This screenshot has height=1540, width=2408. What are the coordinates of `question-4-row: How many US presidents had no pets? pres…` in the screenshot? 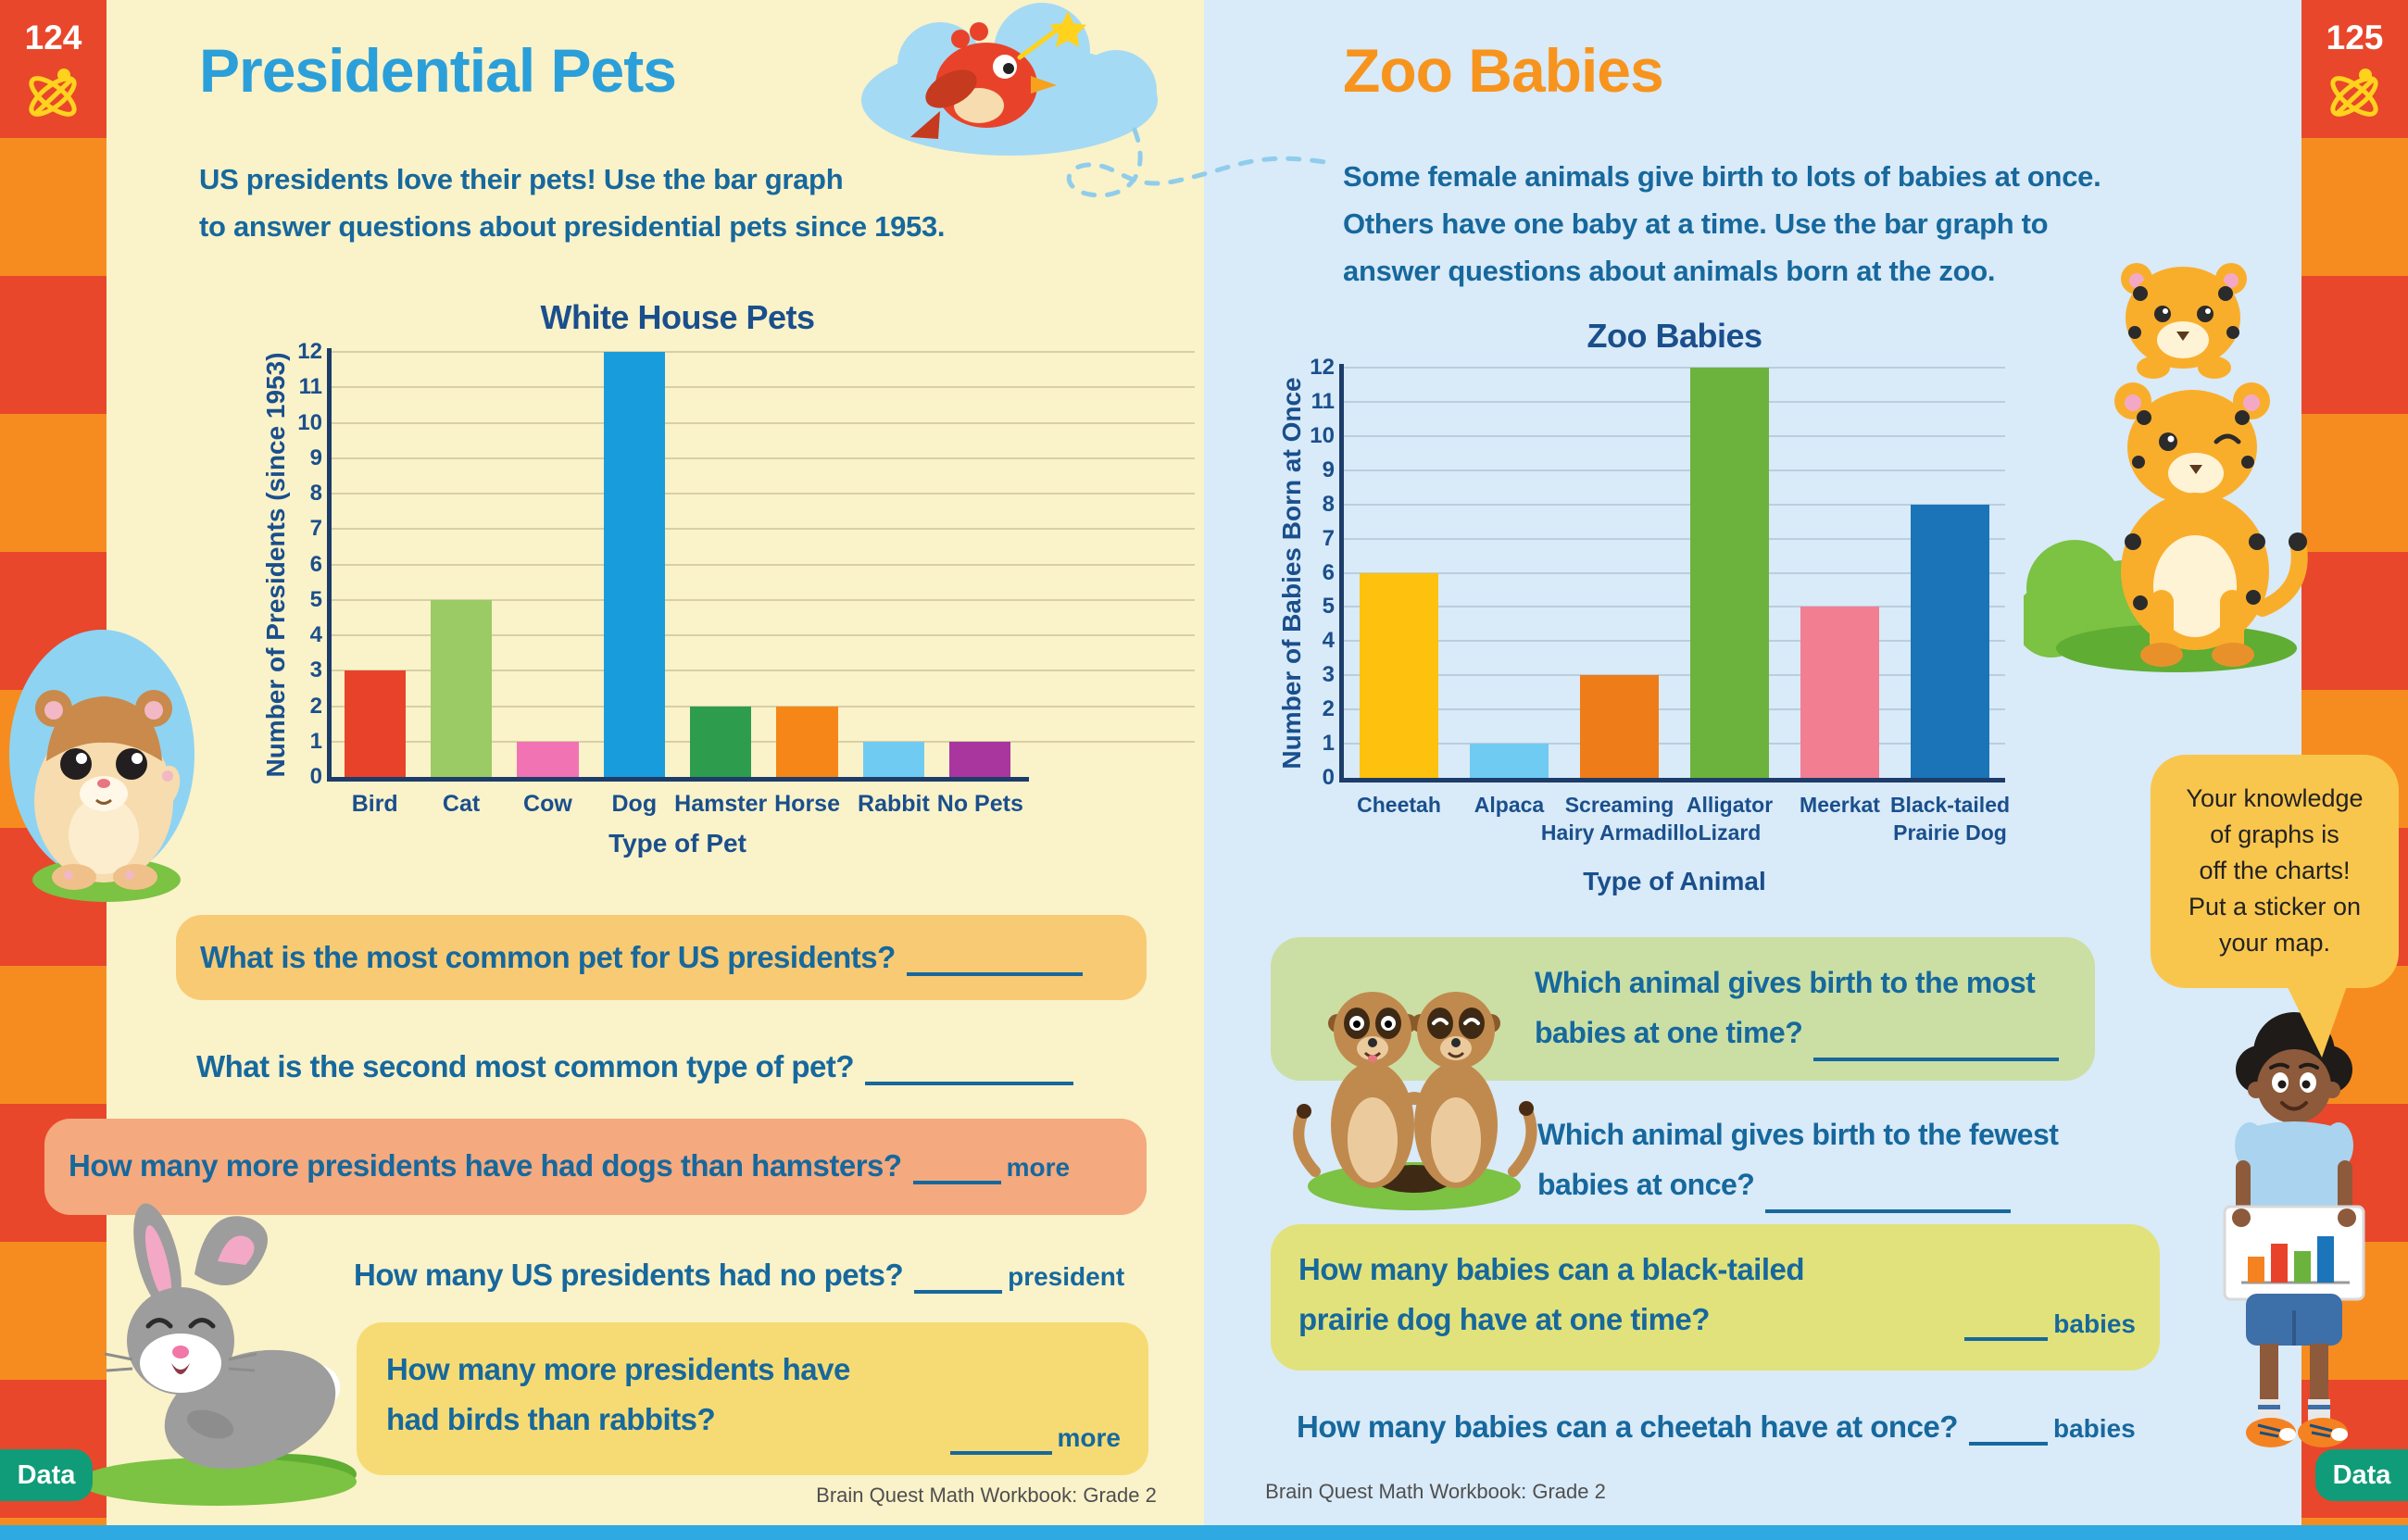 It's located at (739, 1276).